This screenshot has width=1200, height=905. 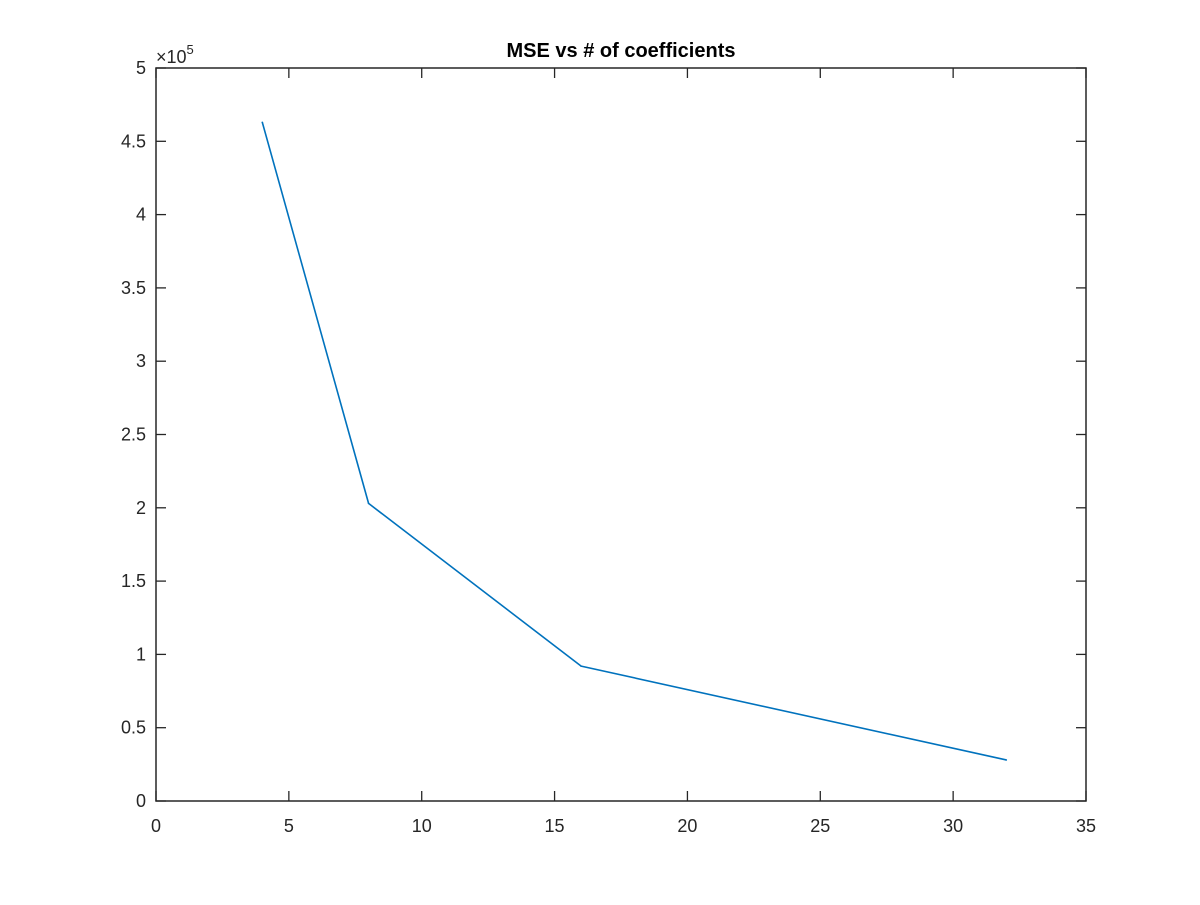 I want to click on y-tick-label: 2.5, so click(x=133, y=435).